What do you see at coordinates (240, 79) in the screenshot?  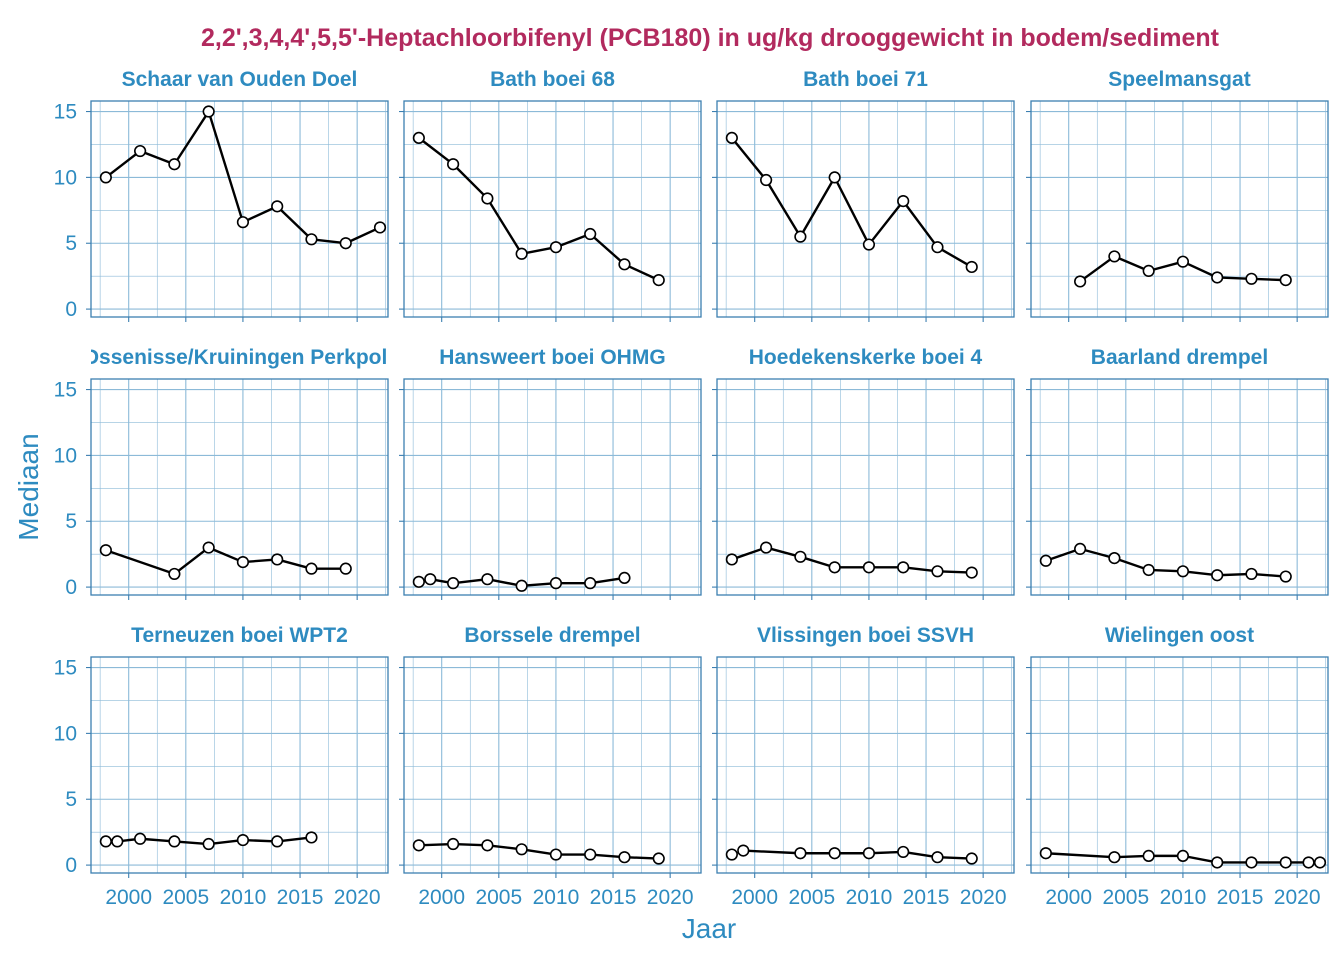 I see `panel-label: Schaar van Ouden Doel` at bounding box center [240, 79].